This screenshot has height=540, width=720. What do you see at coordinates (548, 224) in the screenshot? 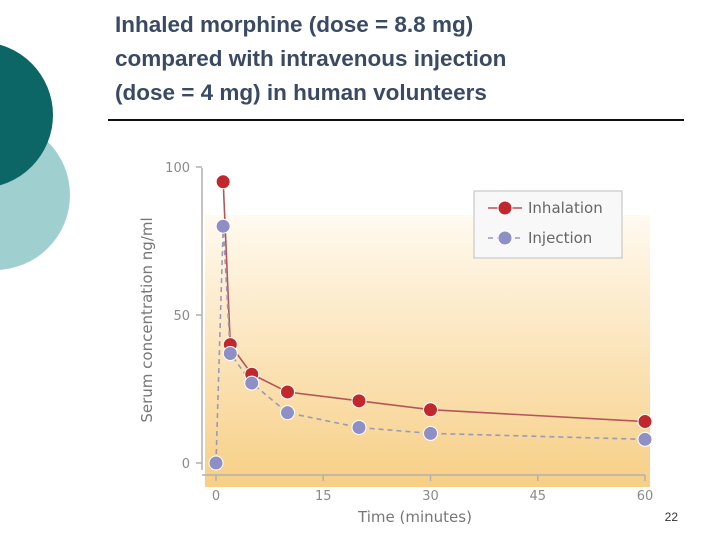
I see `legend-box` at bounding box center [548, 224].